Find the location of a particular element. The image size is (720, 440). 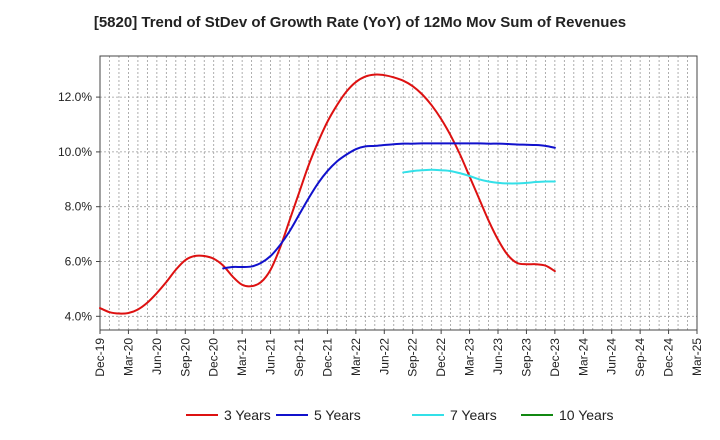

x-tick-label: Mar-23 is located at coordinates (470, 357).